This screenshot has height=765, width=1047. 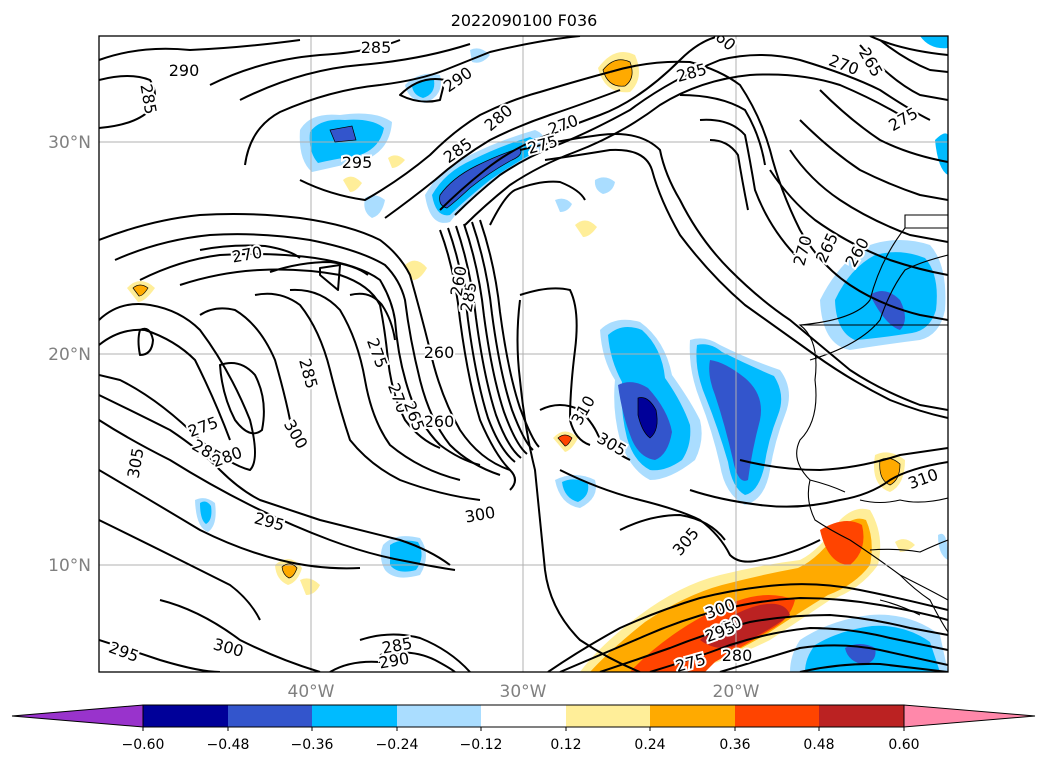 What do you see at coordinates (818, 745) in the screenshot?
I see `colorbar-tick-label: 0.48` at bounding box center [818, 745].